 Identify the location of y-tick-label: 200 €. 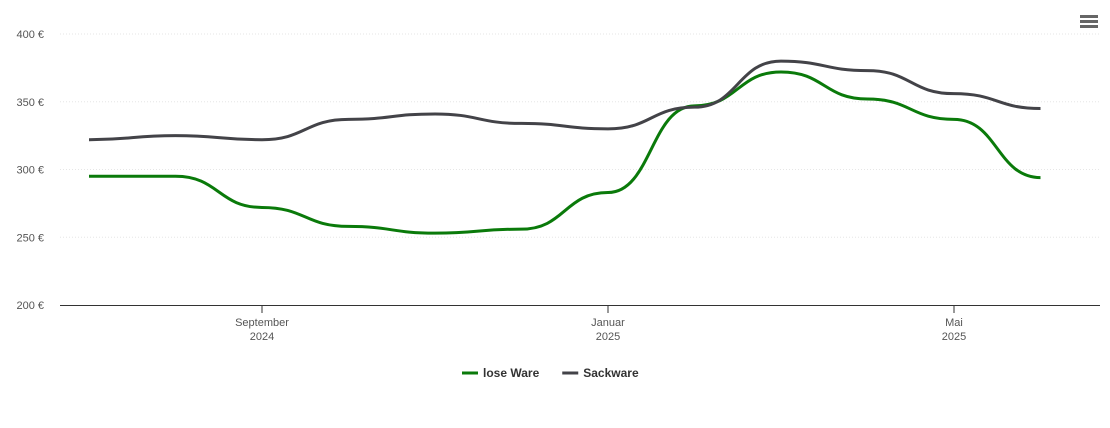
(30, 306).